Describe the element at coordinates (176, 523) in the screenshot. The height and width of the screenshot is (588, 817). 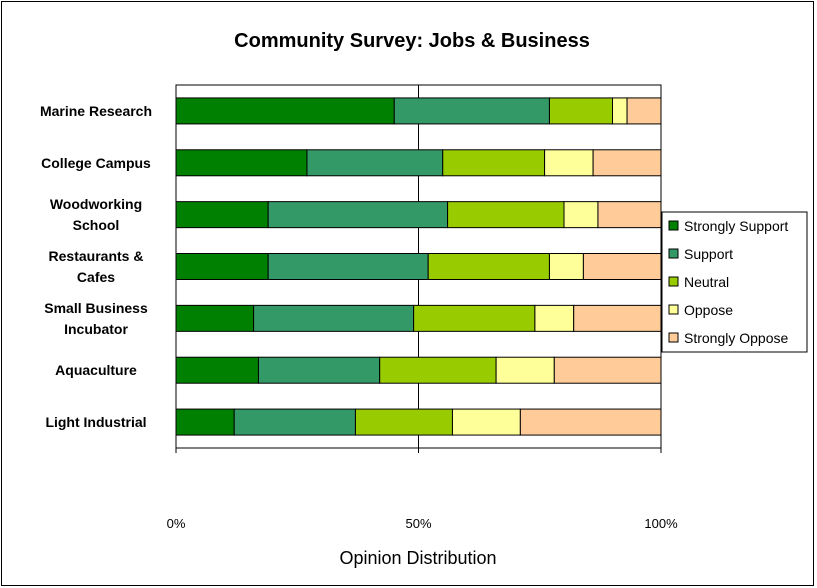
I see `x-tick-label: 0%` at that location.